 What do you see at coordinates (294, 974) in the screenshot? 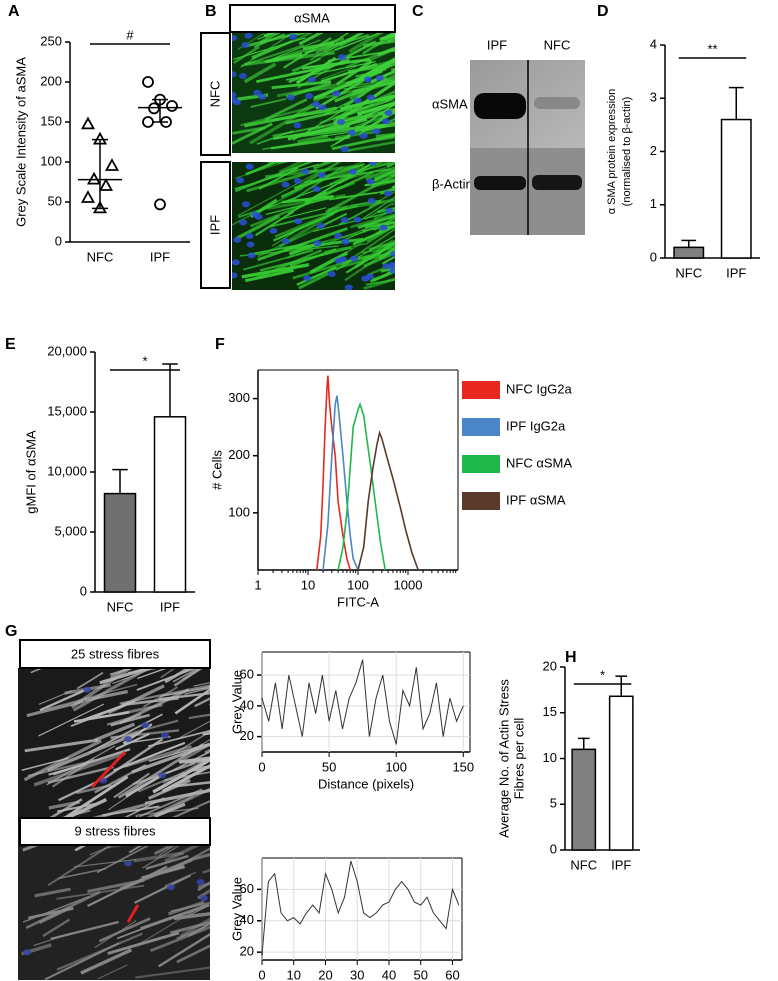
I see `x-tick-label: 10` at bounding box center [294, 974].